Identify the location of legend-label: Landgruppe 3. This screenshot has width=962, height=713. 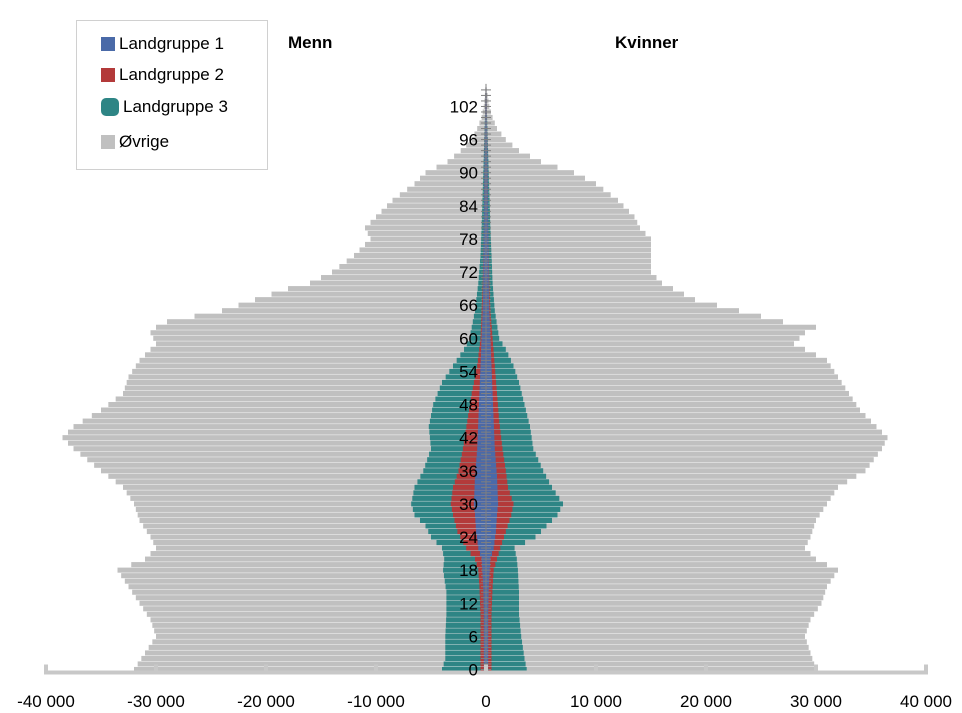
(175, 106).